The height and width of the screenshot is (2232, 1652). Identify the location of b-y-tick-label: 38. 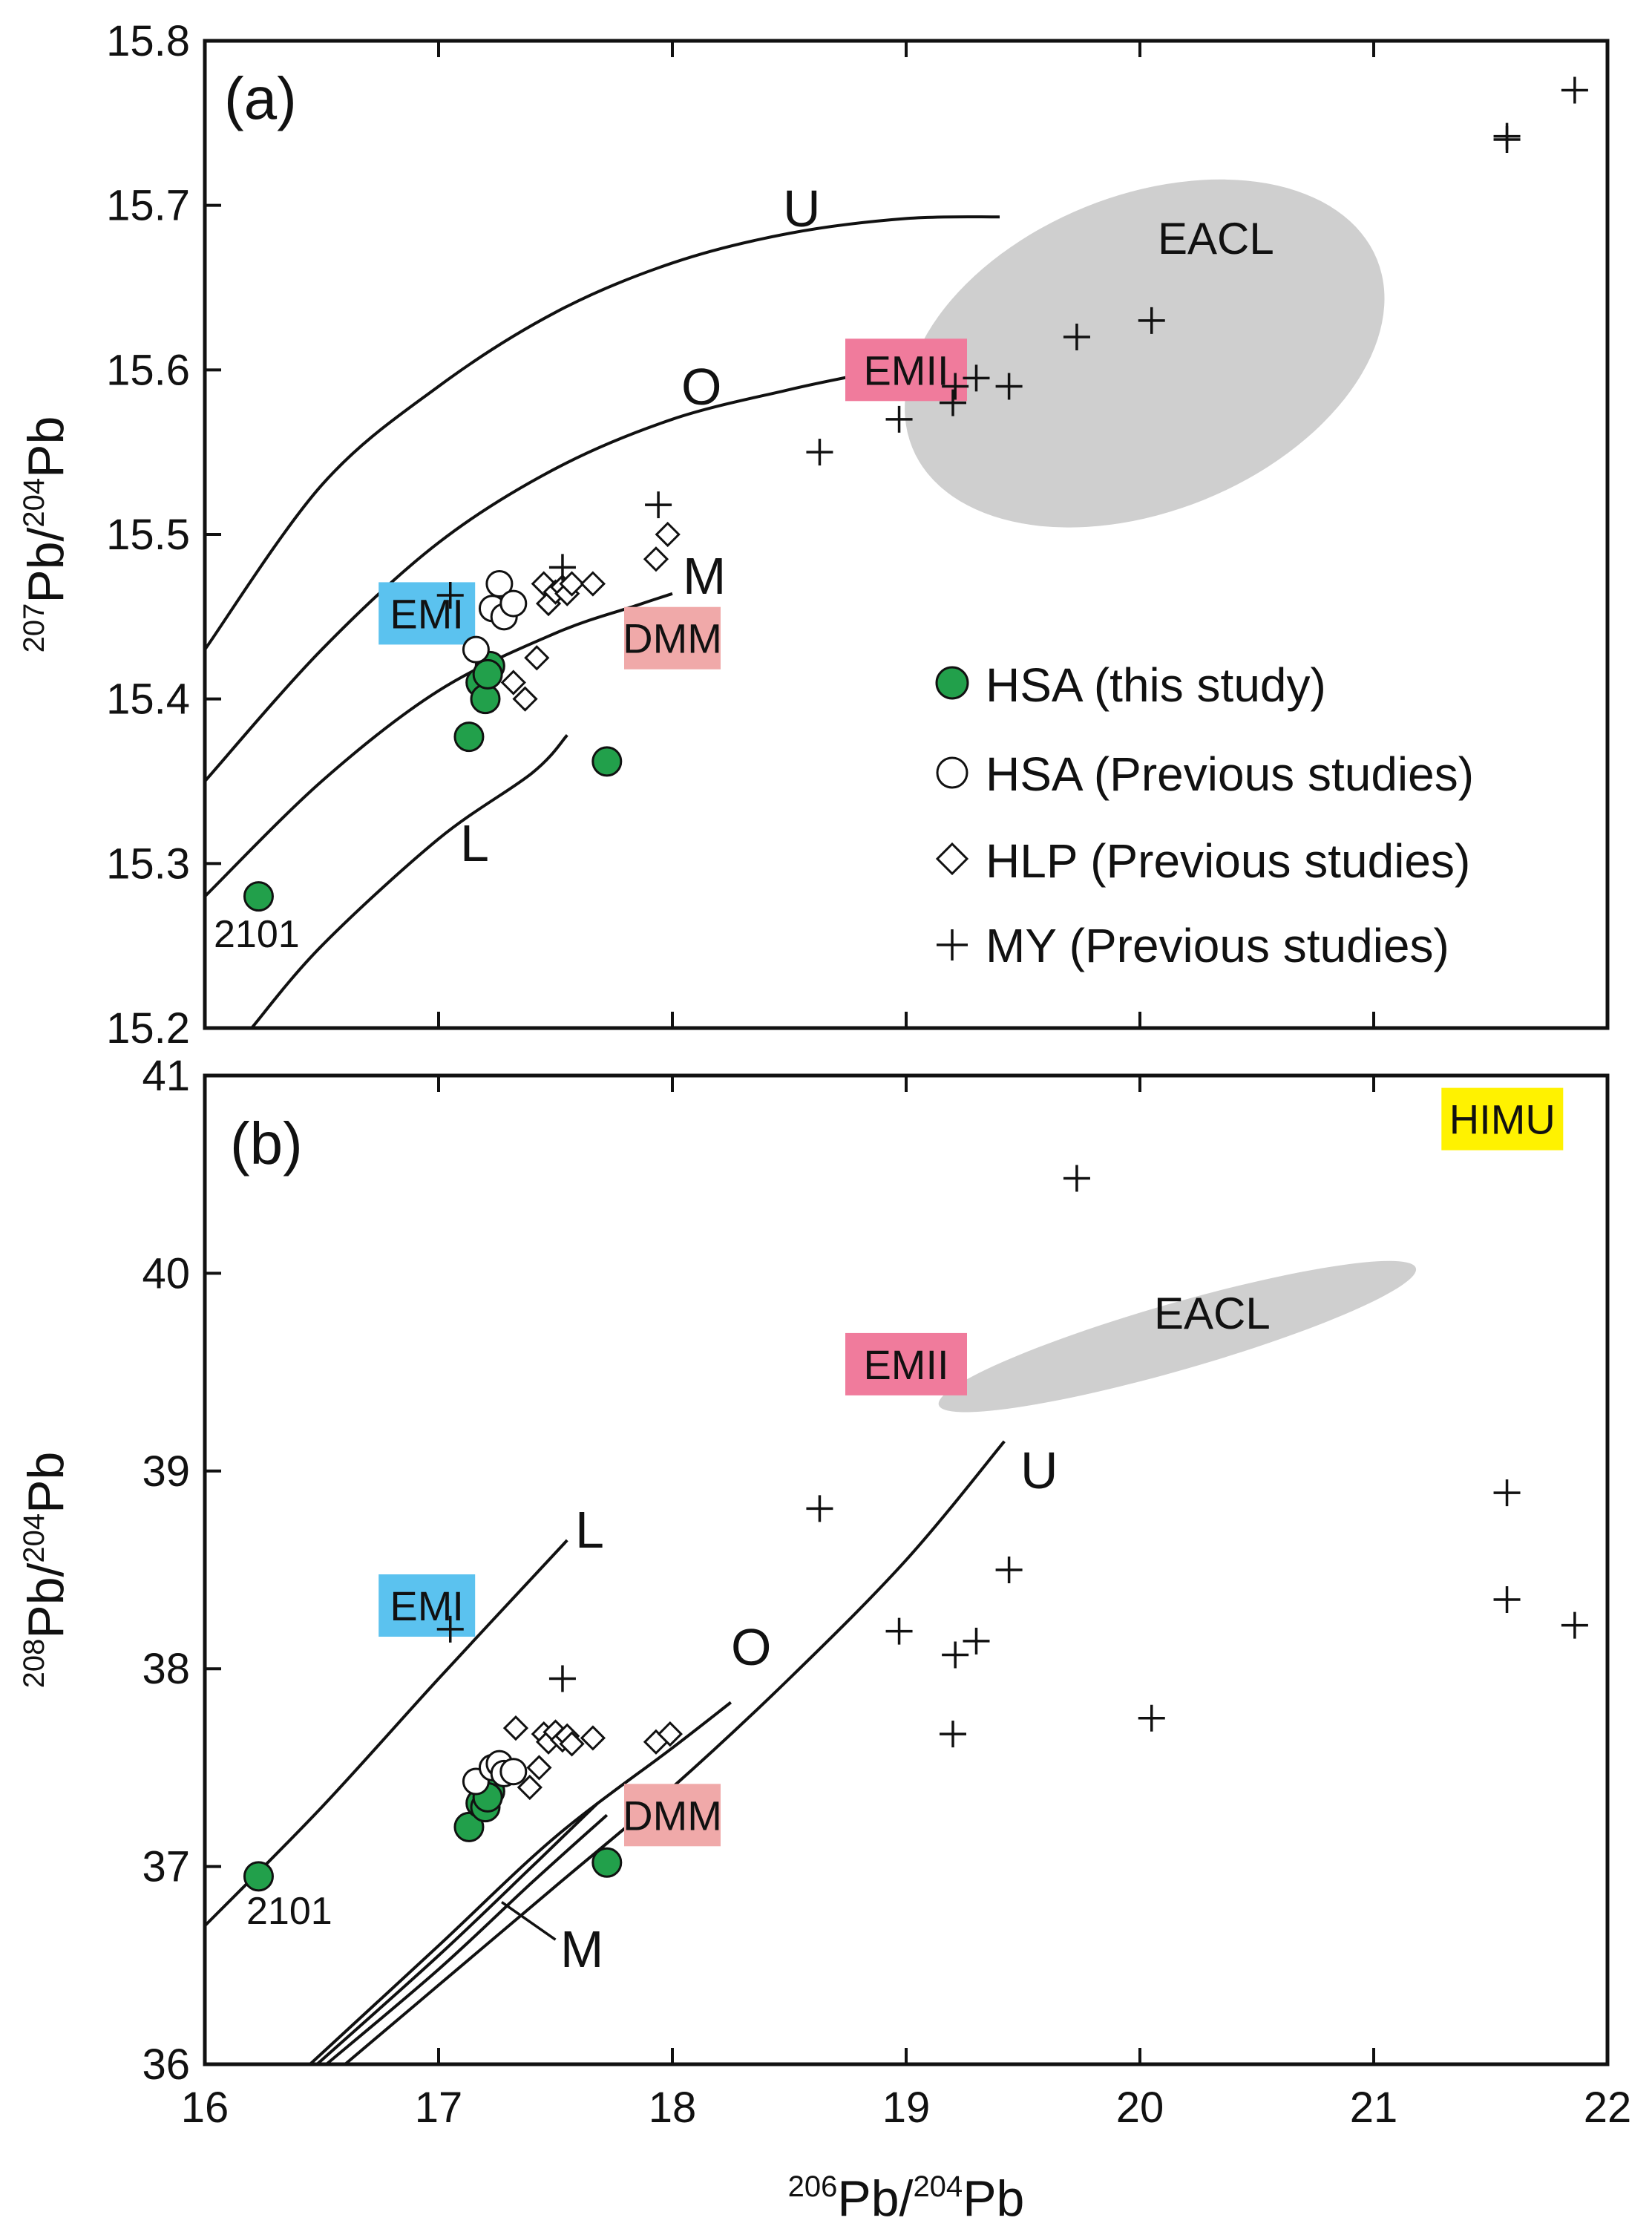
(166, 1669).